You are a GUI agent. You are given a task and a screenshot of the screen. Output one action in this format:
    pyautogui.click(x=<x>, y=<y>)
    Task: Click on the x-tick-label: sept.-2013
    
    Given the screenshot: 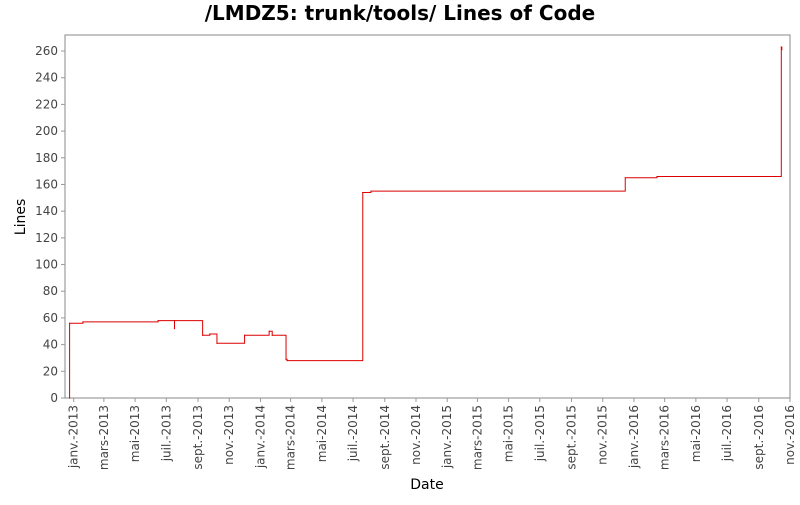 What is the action you would take?
    pyautogui.click(x=198, y=437)
    